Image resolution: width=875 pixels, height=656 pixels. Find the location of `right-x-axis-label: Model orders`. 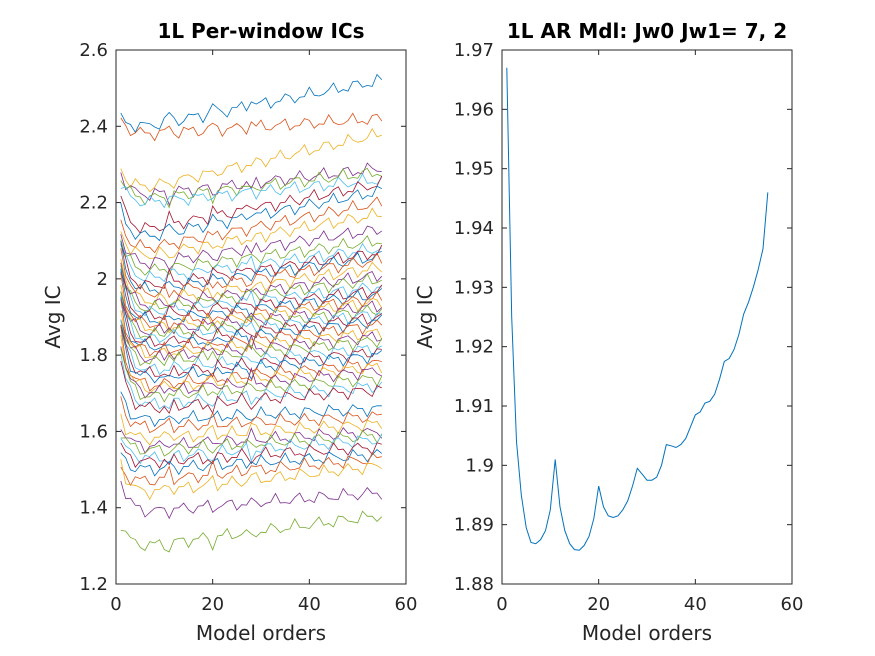

right-x-axis-label: Model orders is located at coordinates (647, 633).